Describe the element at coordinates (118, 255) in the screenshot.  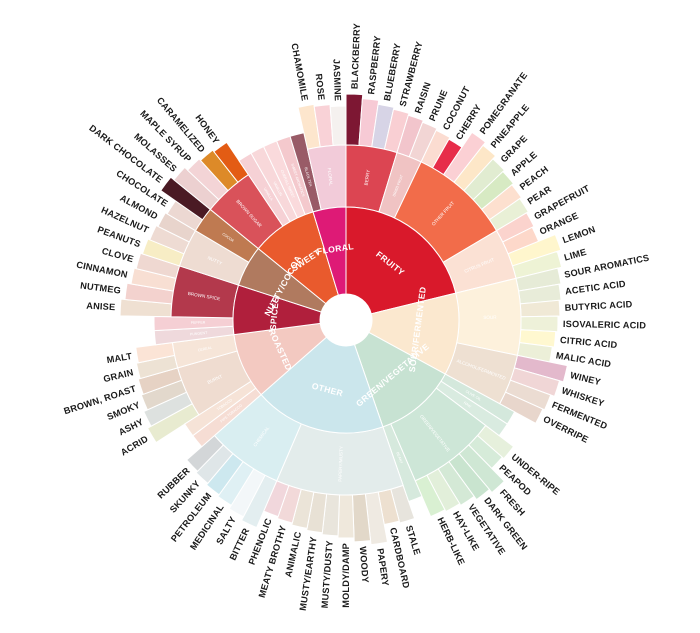
I see `flavor-label-clove: CLOVE` at that location.